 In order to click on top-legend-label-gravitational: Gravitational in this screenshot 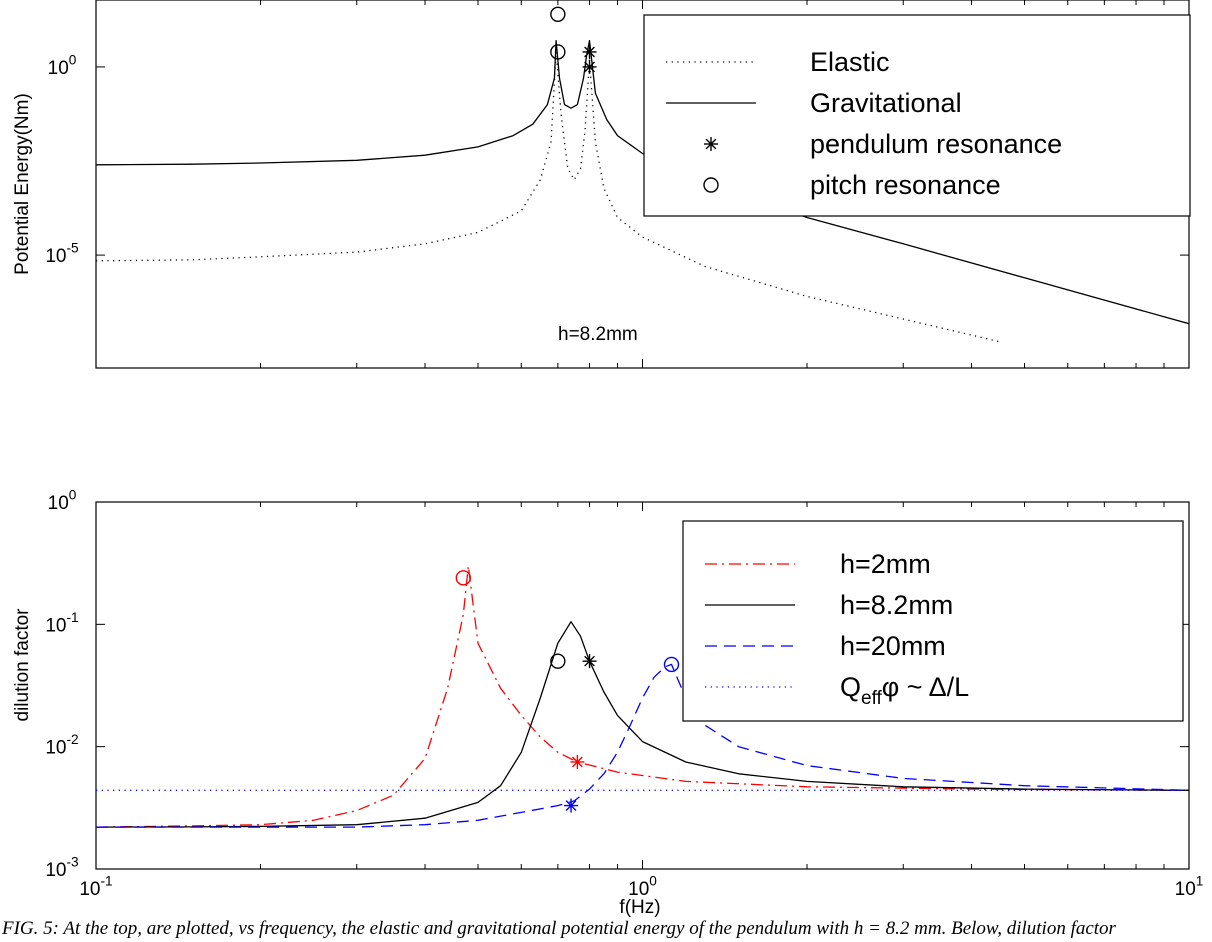, I will do `click(886, 103)`.